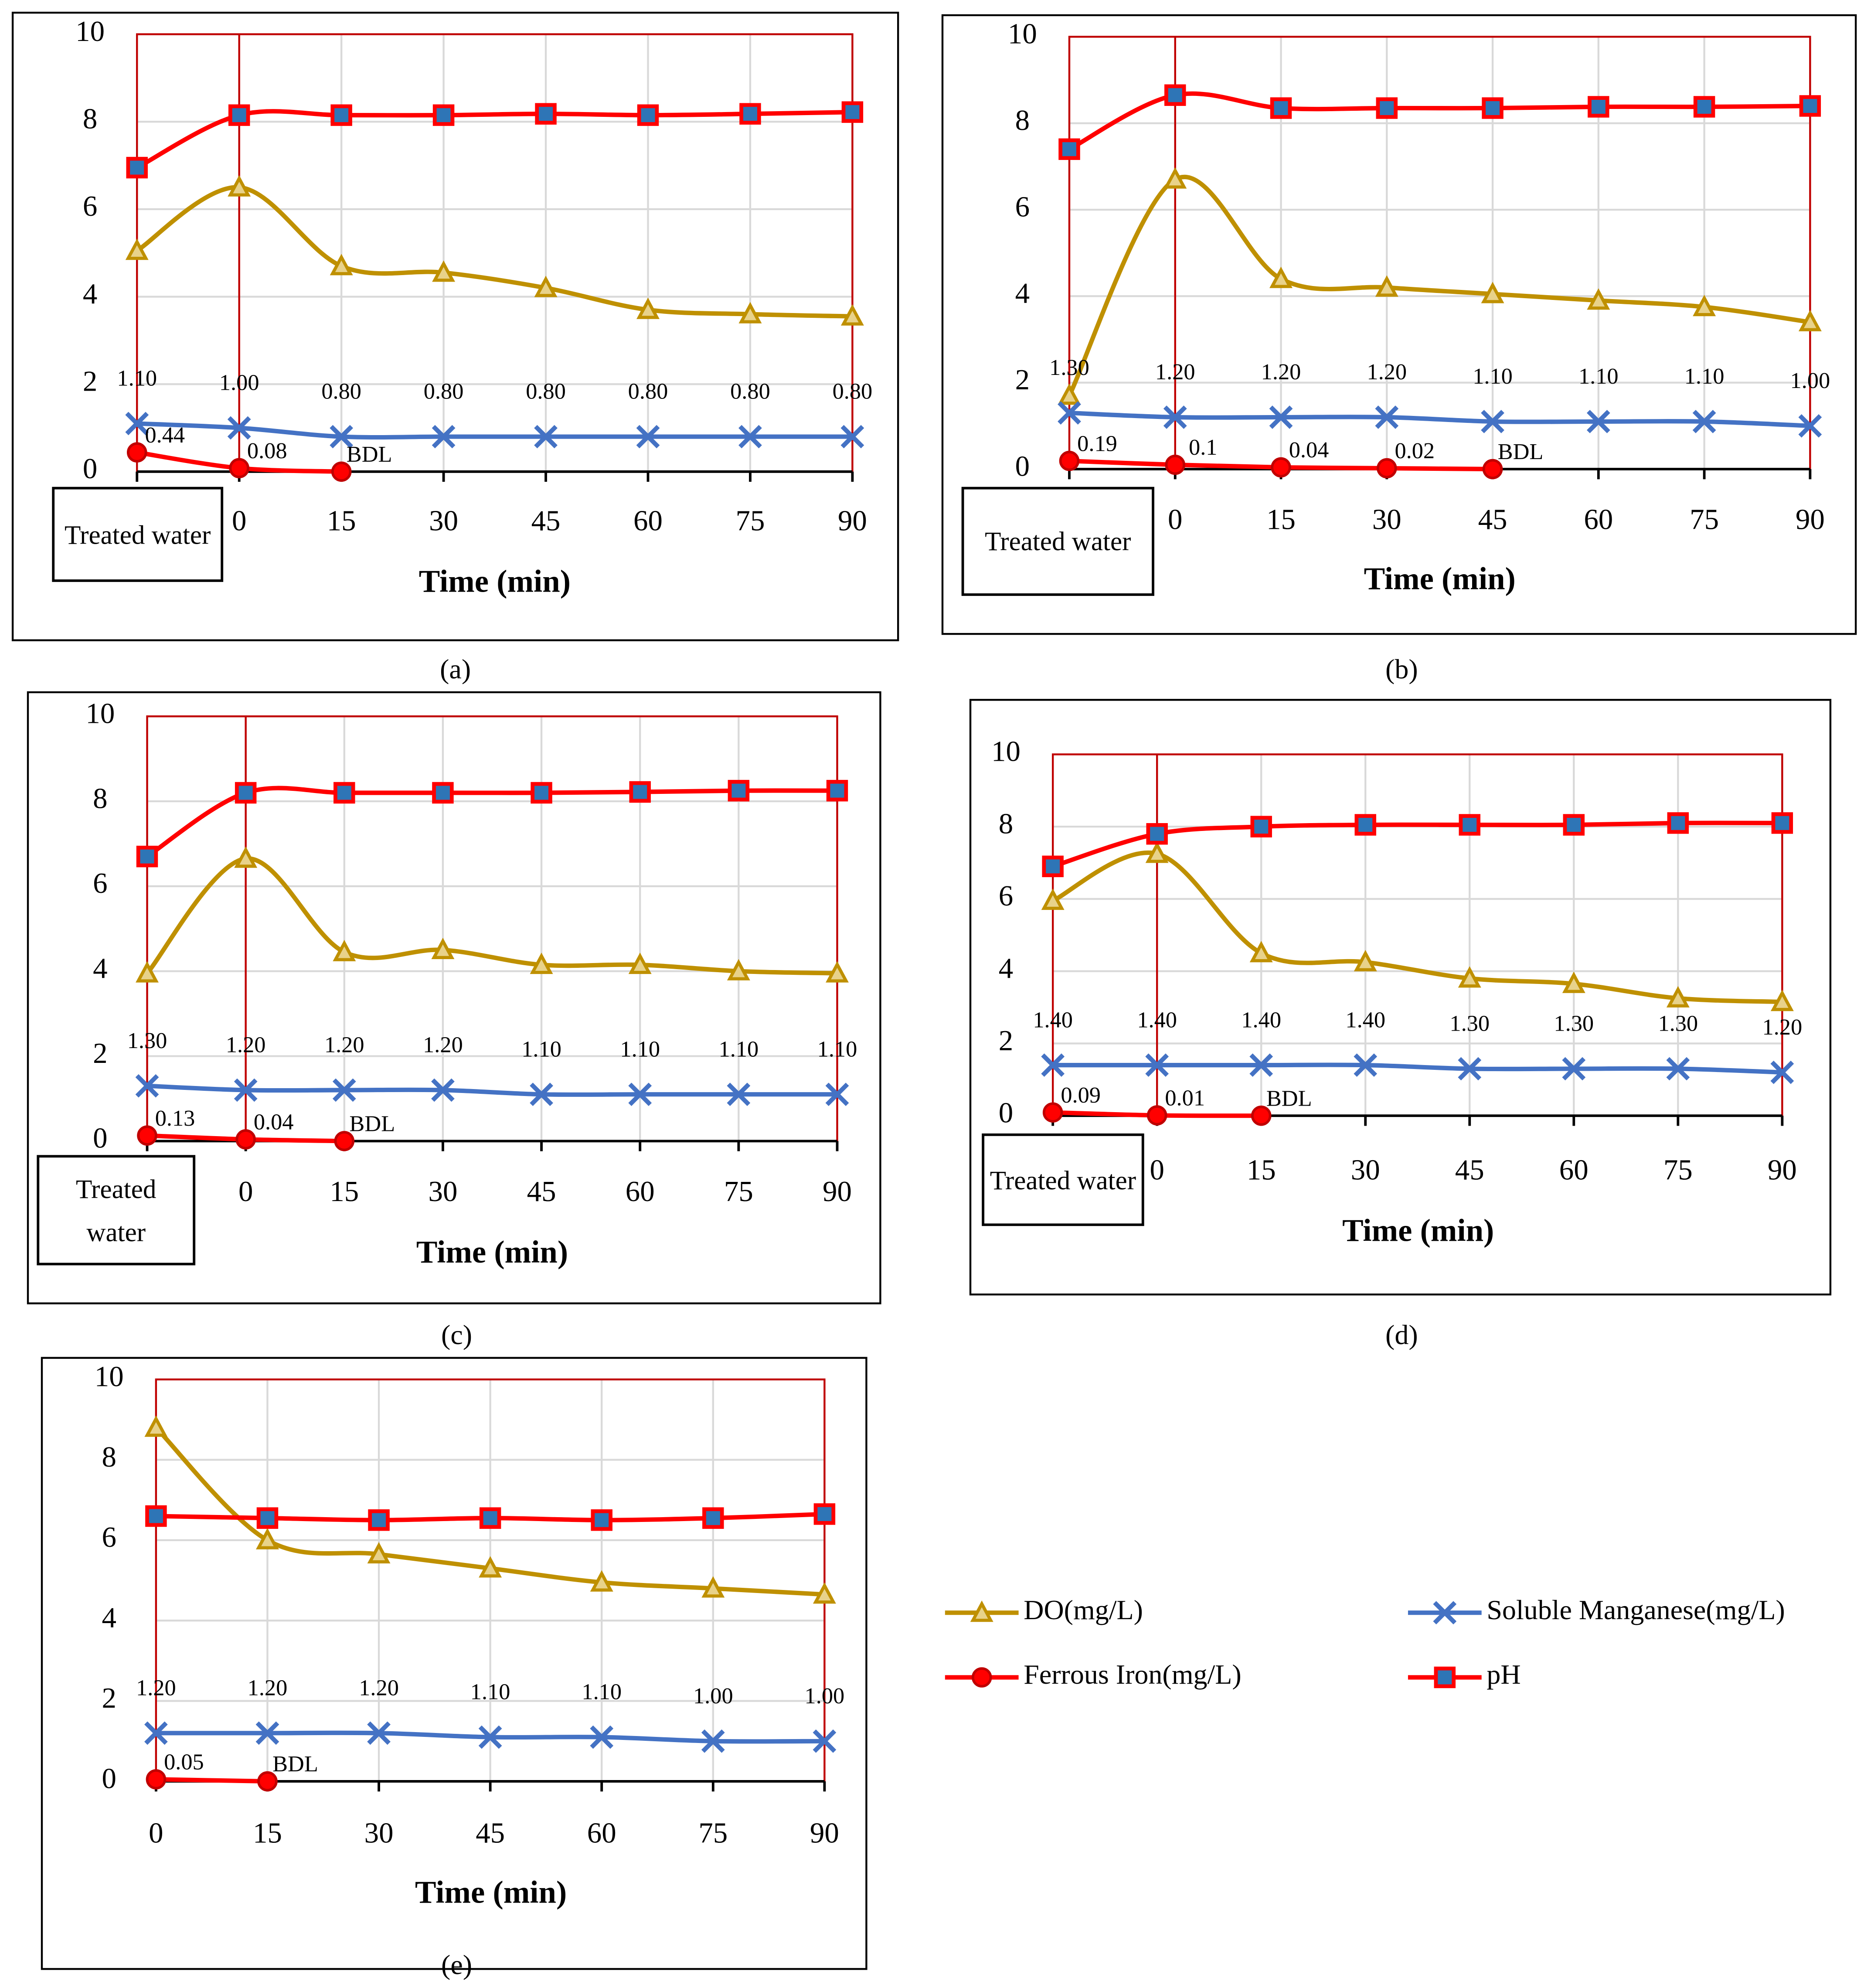 This screenshot has height=1988, width=1871. I want to click on panel-label: (b), so click(1401, 669).